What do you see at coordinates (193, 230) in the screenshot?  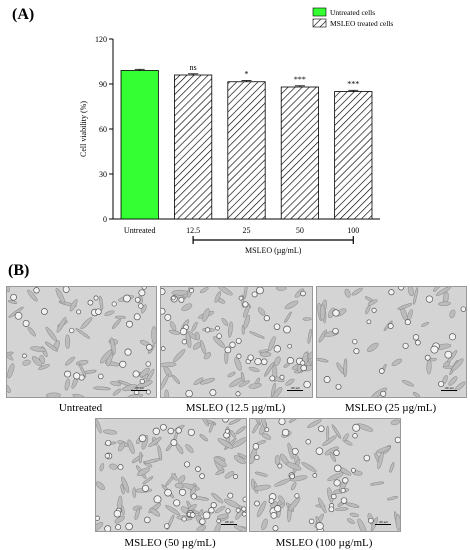 I see `x-tick-label: 12.5` at bounding box center [193, 230].